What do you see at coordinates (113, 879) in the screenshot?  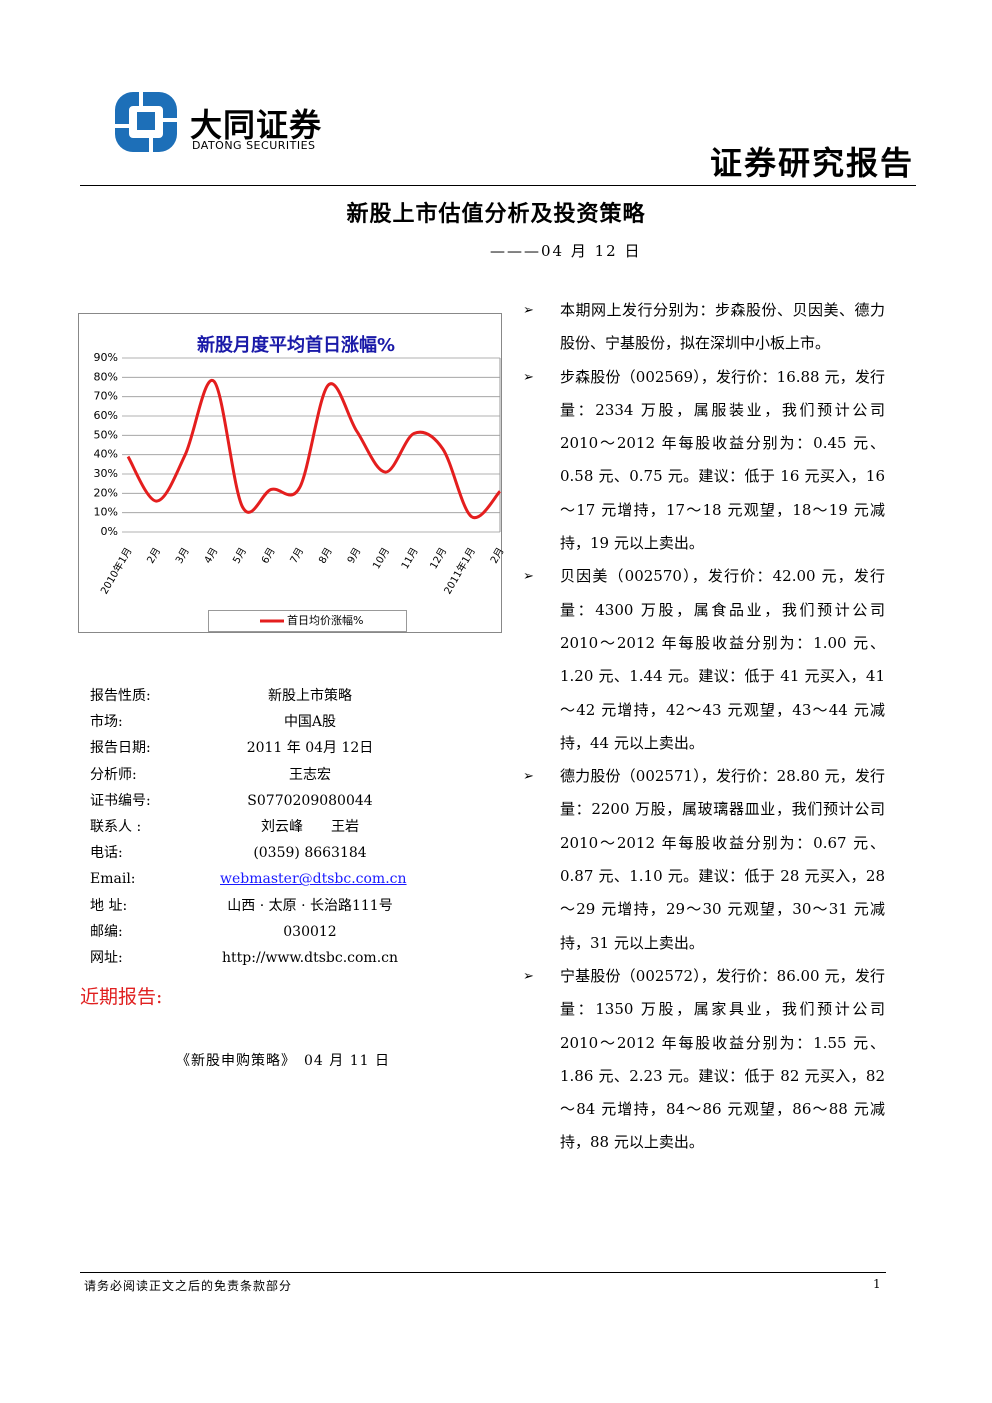 I see `info-key: Email:` at bounding box center [113, 879].